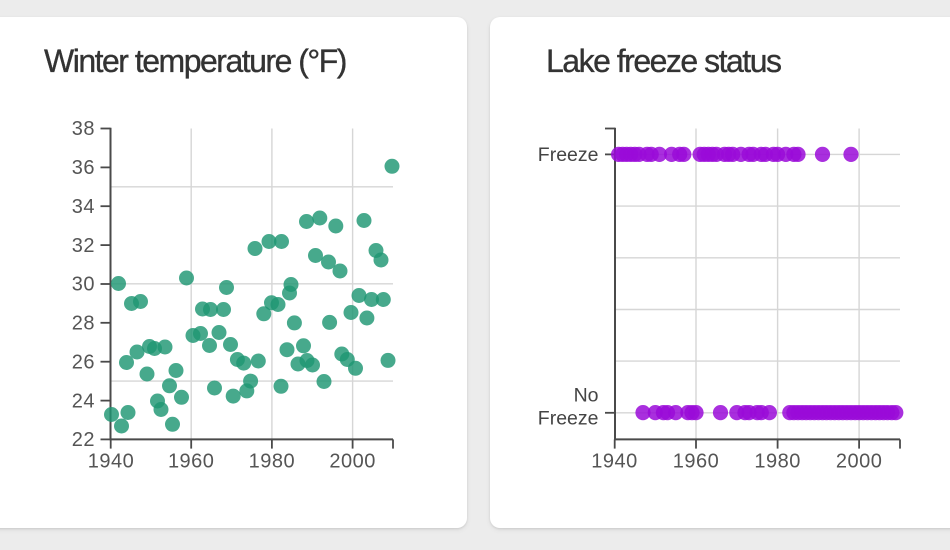 The image size is (950, 550). What do you see at coordinates (83, 362) in the screenshot?
I see `svg-text: 26` at bounding box center [83, 362].